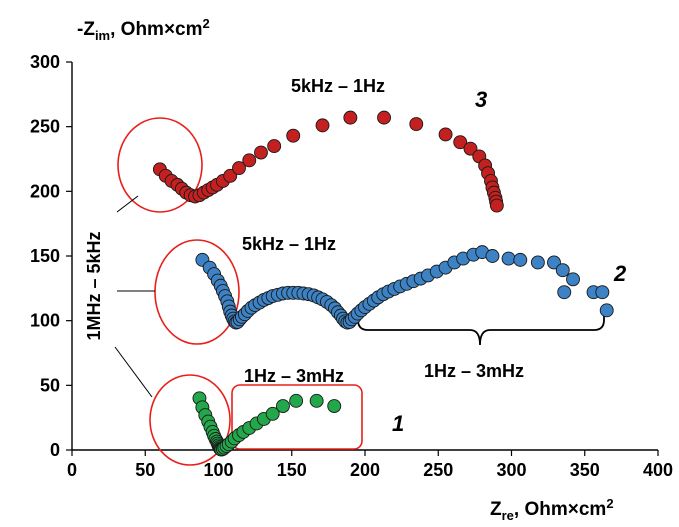 Image resolution: width=679 pixels, height=527 pixels. Describe the element at coordinates (297, 417) in the screenshot. I see `highlight-box-low-freq` at that location.